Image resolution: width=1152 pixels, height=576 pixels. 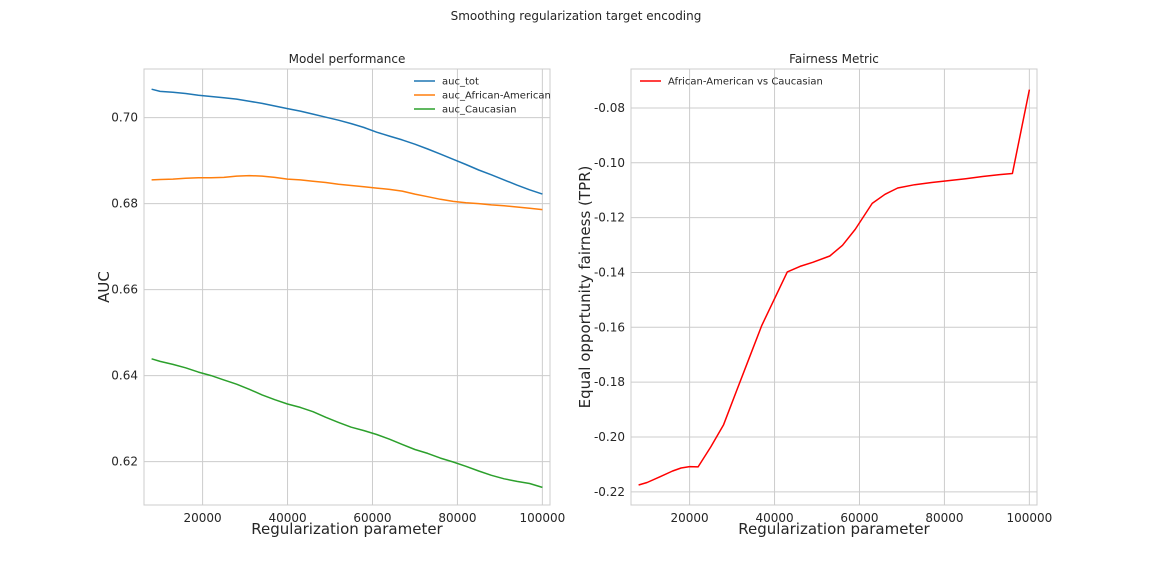 What do you see at coordinates (834, 59) in the screenshot?
I see `fair-title: Fairness Metric` at bounding box center [834, 59].